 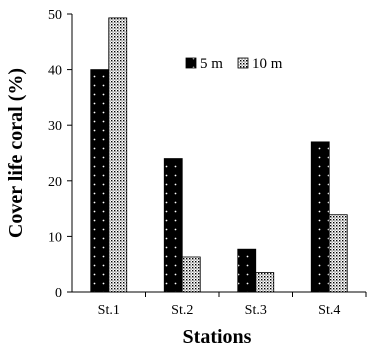 I want to click on x-ticks: St.1 St.2 St.3 St.4, so click(x=232, y=305).